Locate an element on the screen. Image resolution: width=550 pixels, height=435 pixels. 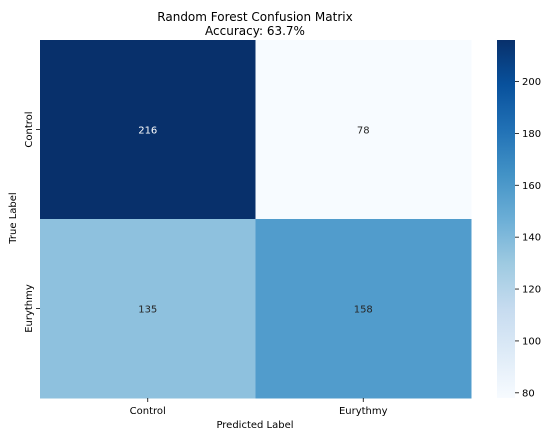
colorbar-tick-label: 180 is located at coordinates (531, 134).